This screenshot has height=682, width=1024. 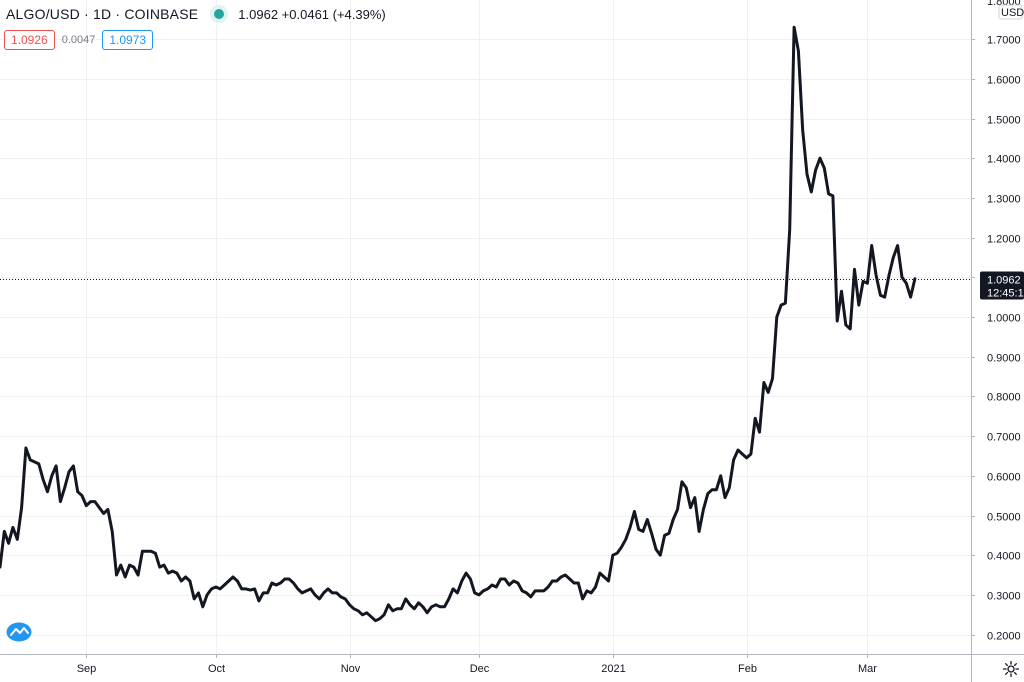 I want to click on price-tick-label: 1.7000, so click(x=1004, y=41).